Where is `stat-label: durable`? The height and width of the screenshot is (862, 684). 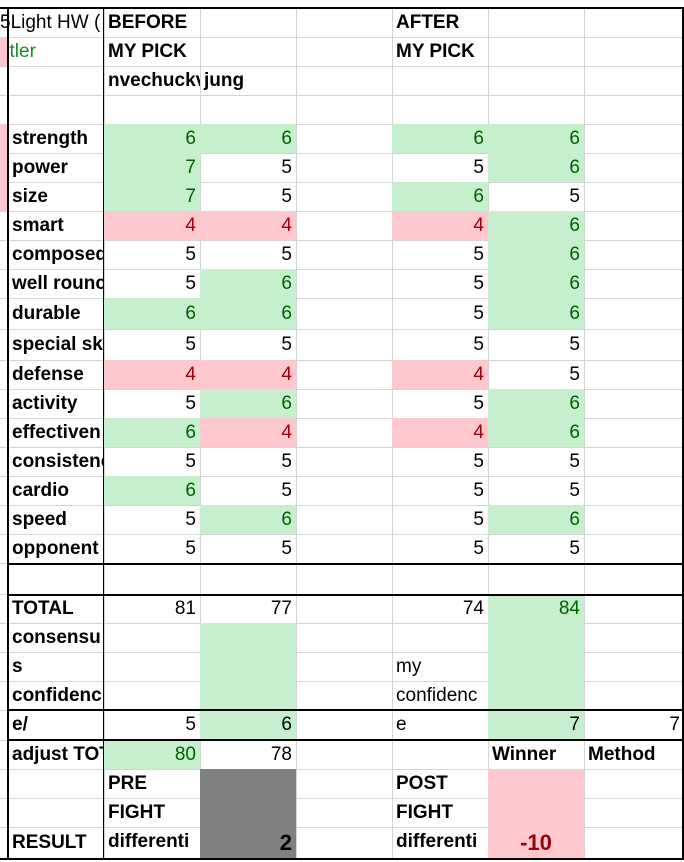 stat-label: durable is located at coordinates (46, 313).